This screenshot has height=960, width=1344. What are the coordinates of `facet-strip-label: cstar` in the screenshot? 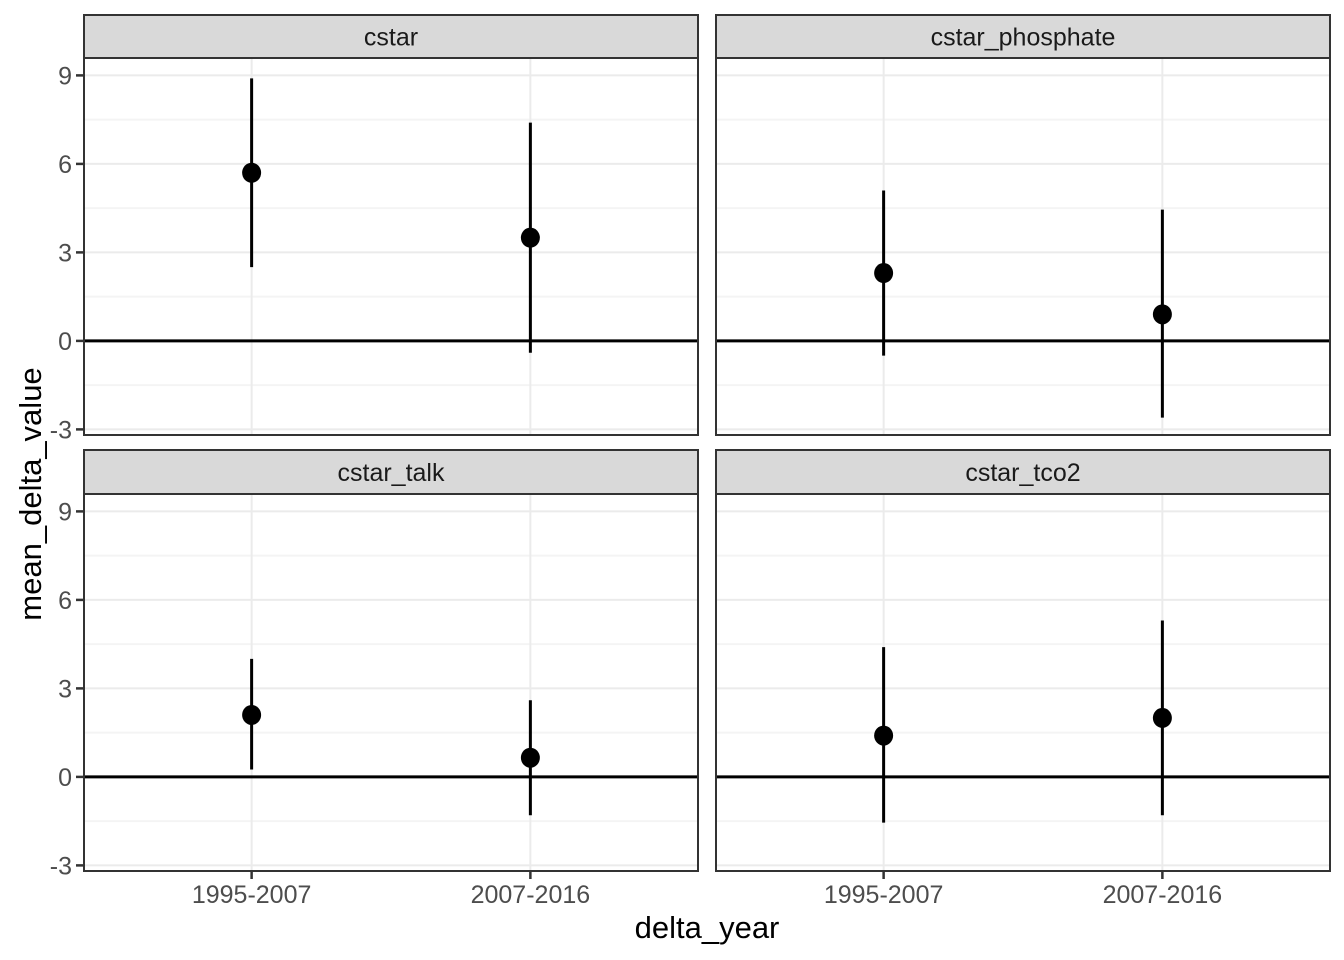 It's located at (391, 38).